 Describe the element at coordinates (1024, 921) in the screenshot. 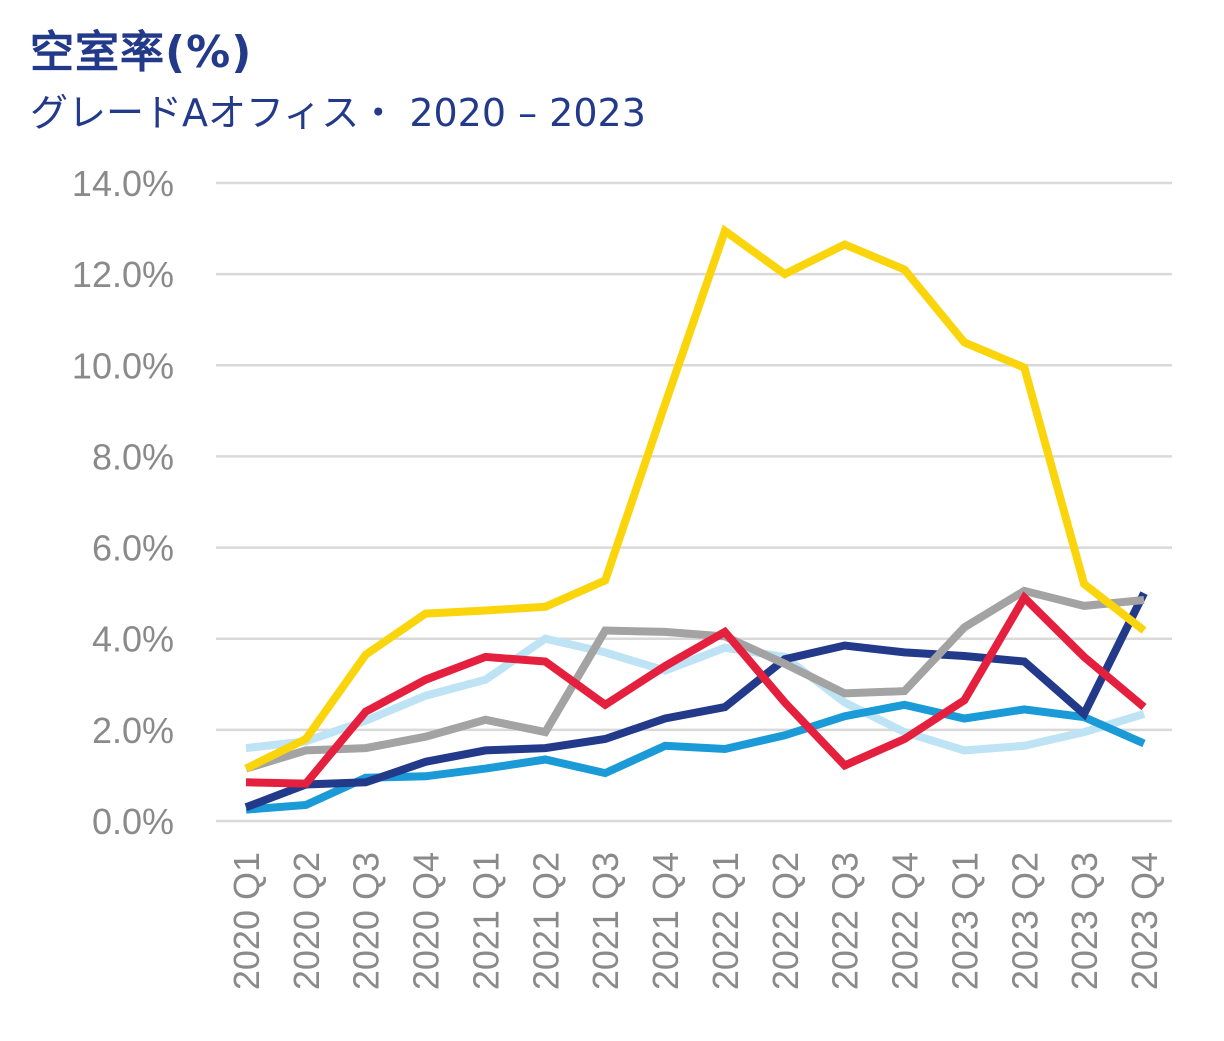

I see `x-tick-label: 2023 Q2` at that location.